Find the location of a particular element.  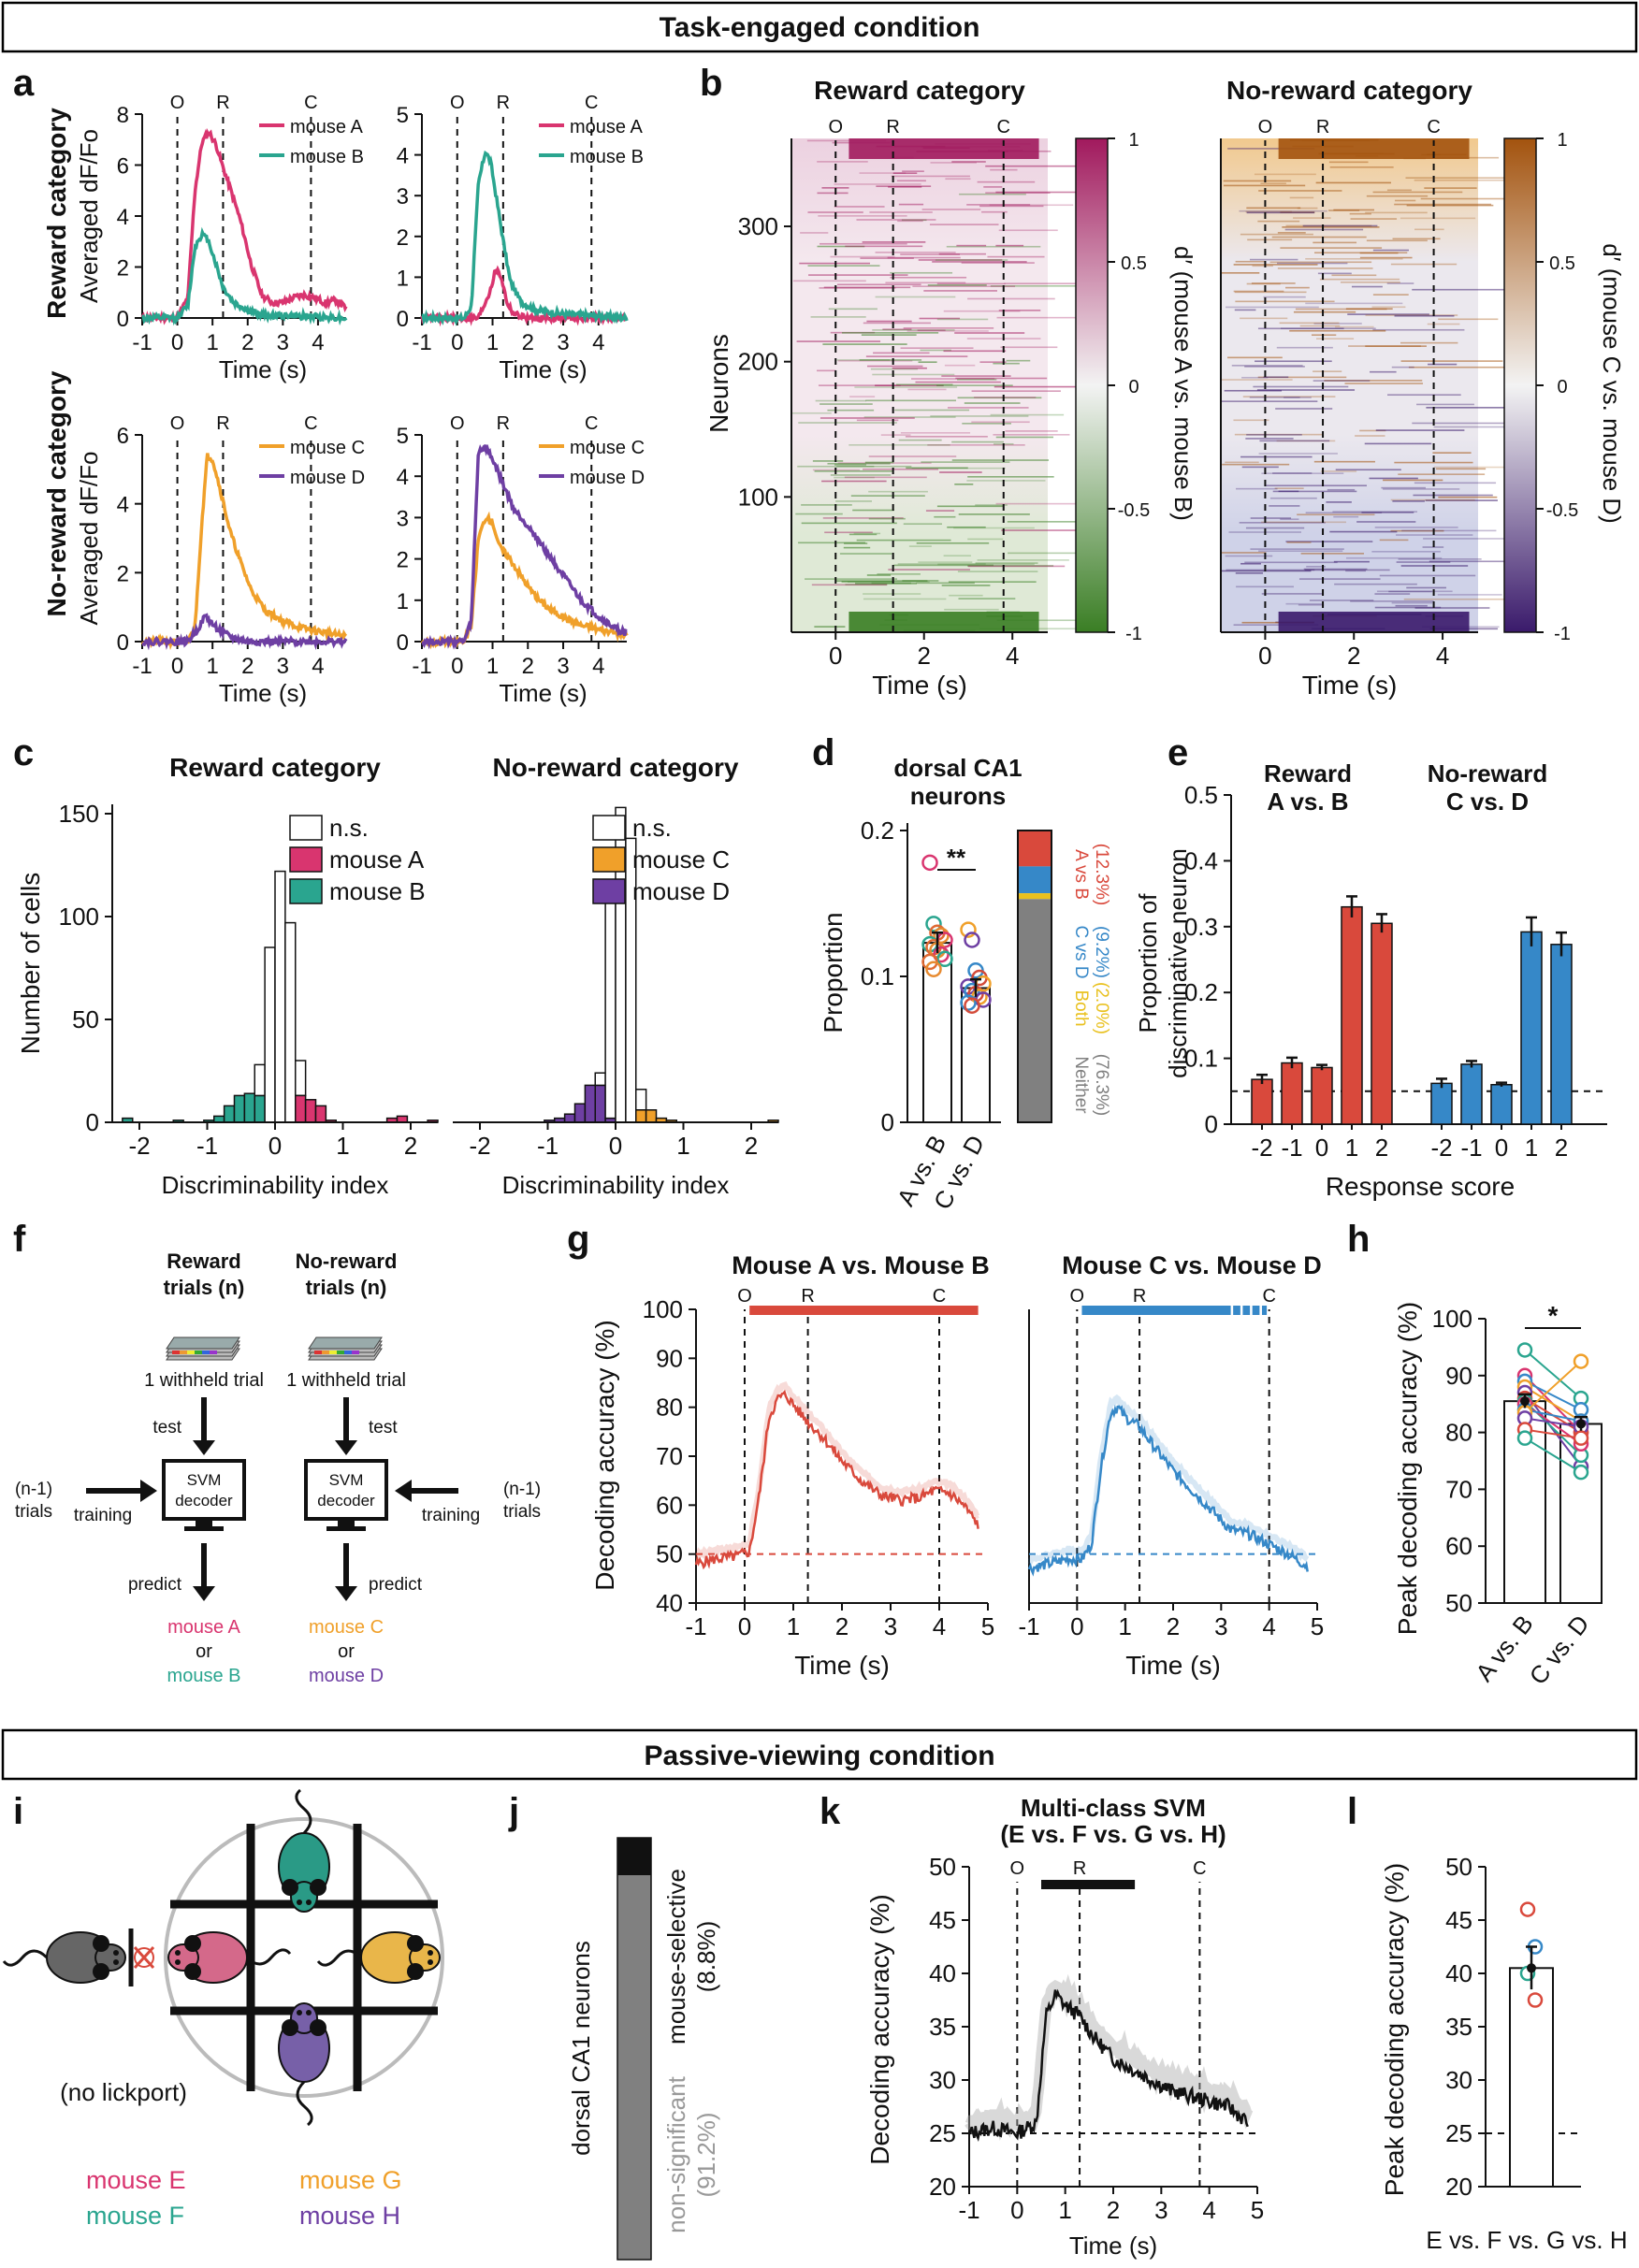

event-label: O is located at coordinates (457, 423).